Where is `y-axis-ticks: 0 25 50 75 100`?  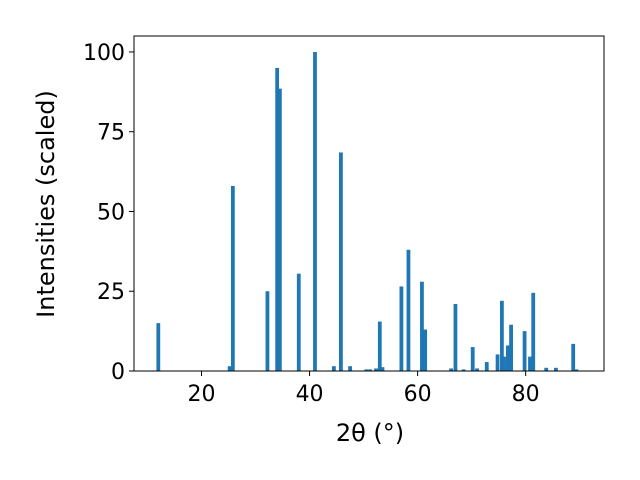 y-axis-ticks: 0 25 50 75 100 is located at coordinates (108, 213).